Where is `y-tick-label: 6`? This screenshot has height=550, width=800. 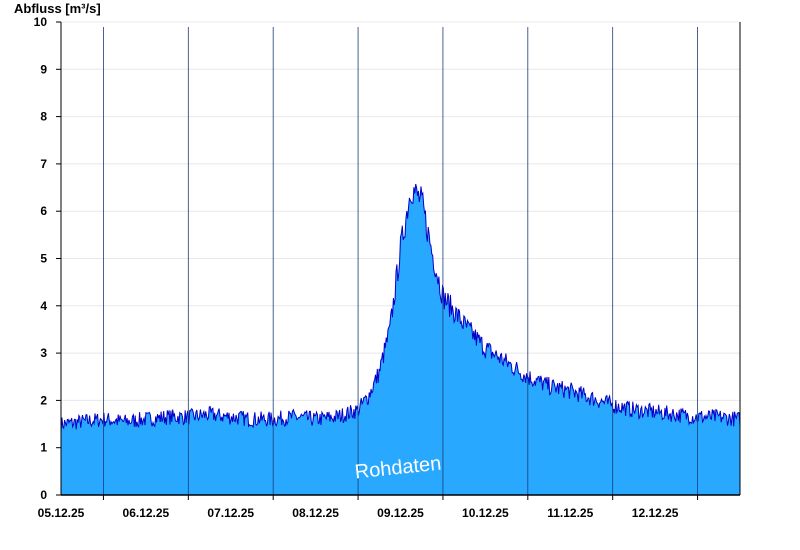 y-tick-label: 6 is located at coordinates (43, 211).